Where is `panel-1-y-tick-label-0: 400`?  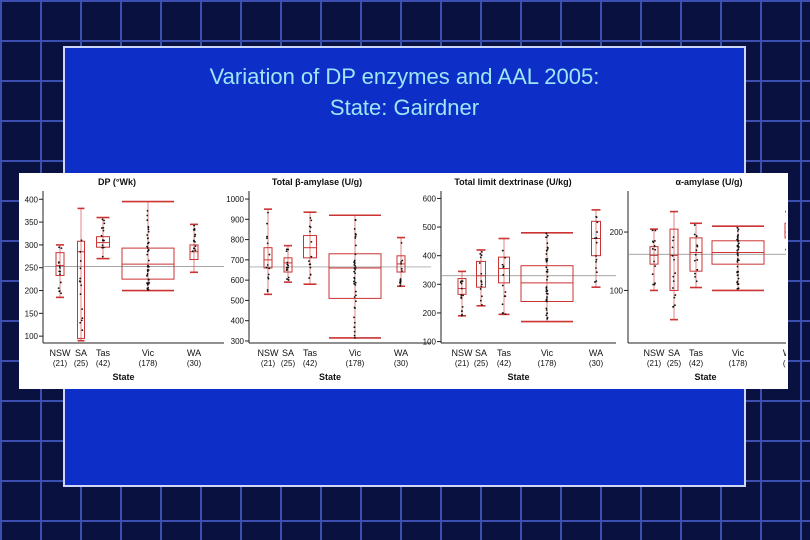
panel-1-y-tick-label-0: 400 is located at coordinates (32, 199).